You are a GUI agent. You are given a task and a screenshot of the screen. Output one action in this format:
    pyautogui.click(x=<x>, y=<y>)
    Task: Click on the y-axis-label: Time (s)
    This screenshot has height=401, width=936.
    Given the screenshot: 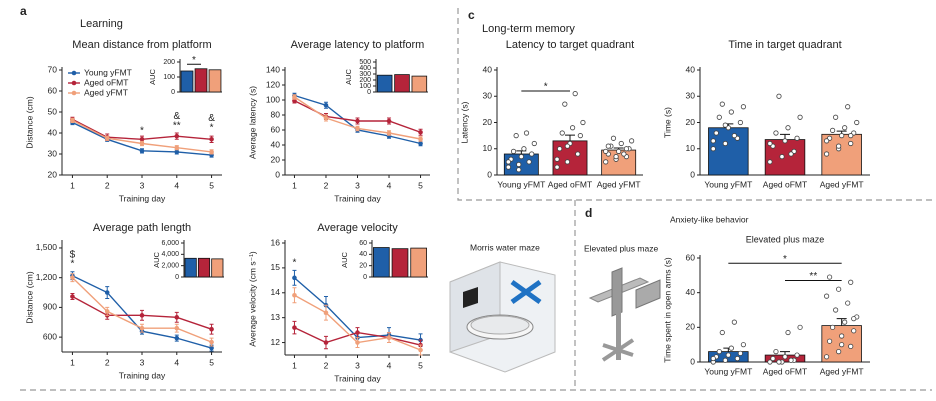 What is the action you would take?
    pyautogui.click(x=667, y=122)
    